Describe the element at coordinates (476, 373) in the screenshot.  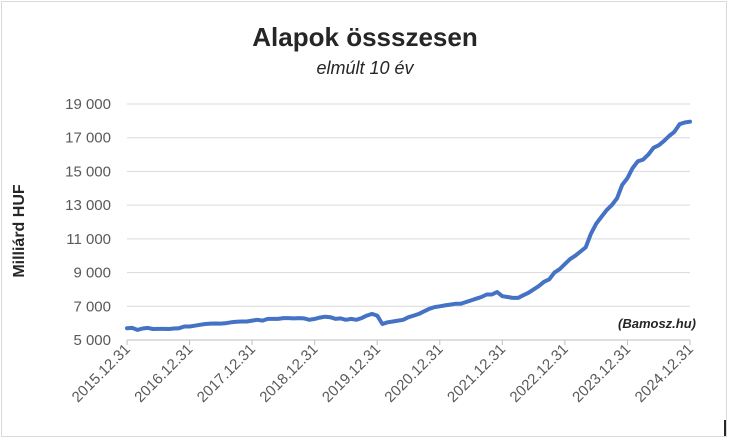
I see `x-tick-label: 2021.12.31` at that location.